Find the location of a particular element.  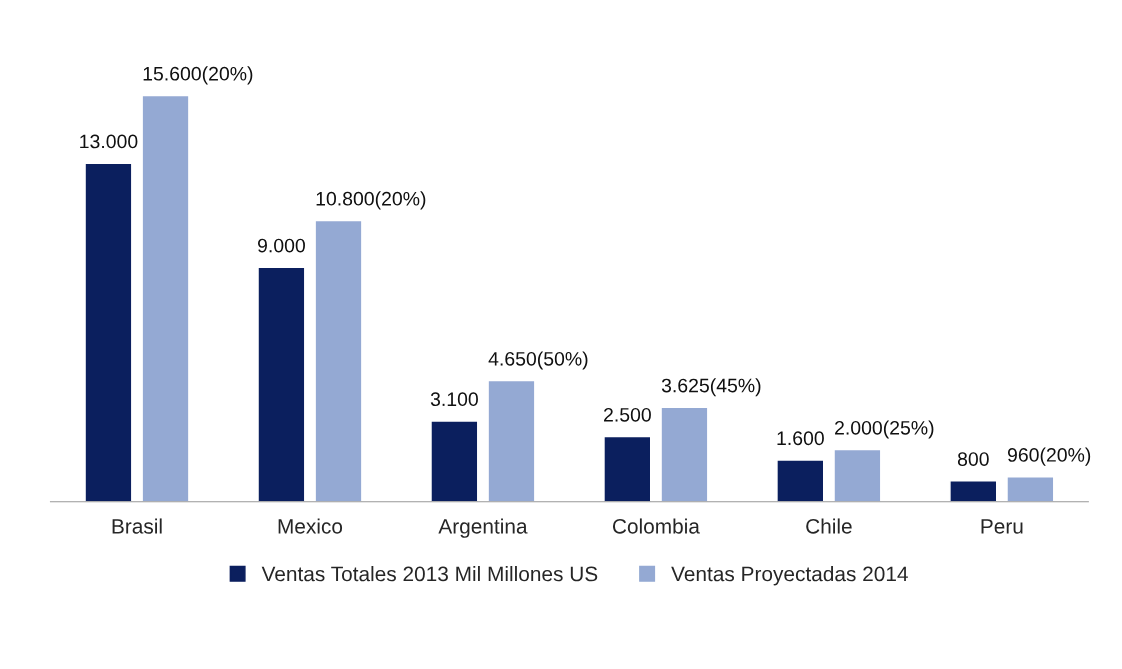

data-label: 4.650(50%) is located at coordinates (538, 360).